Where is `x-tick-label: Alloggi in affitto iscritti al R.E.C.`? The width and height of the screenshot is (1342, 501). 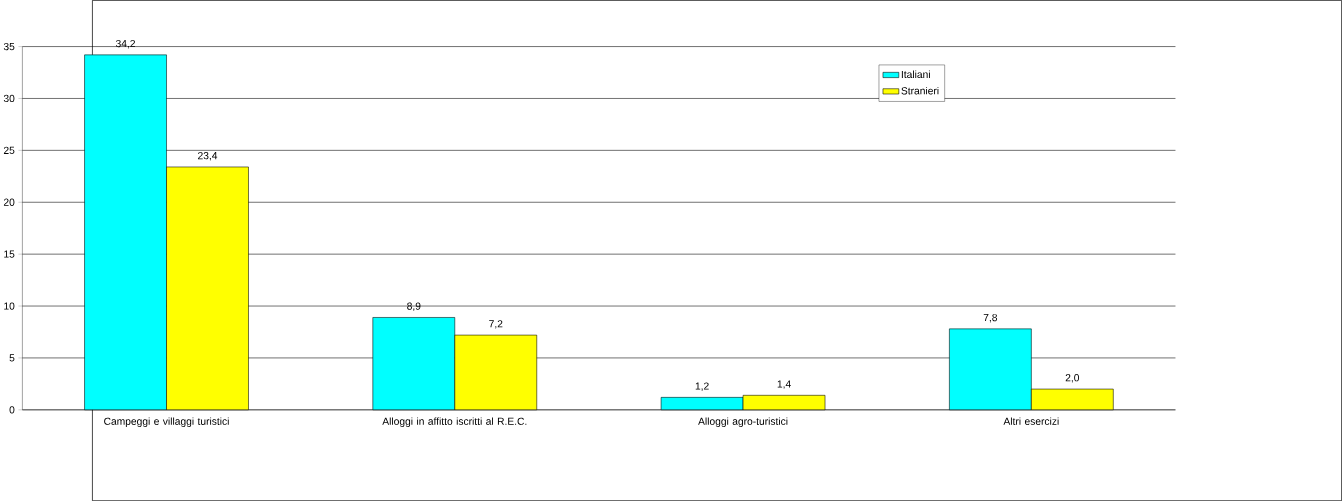 x-tick-label: Alloggi in affitto iscritti al R.E.C. is located at coordinates (454, 422).